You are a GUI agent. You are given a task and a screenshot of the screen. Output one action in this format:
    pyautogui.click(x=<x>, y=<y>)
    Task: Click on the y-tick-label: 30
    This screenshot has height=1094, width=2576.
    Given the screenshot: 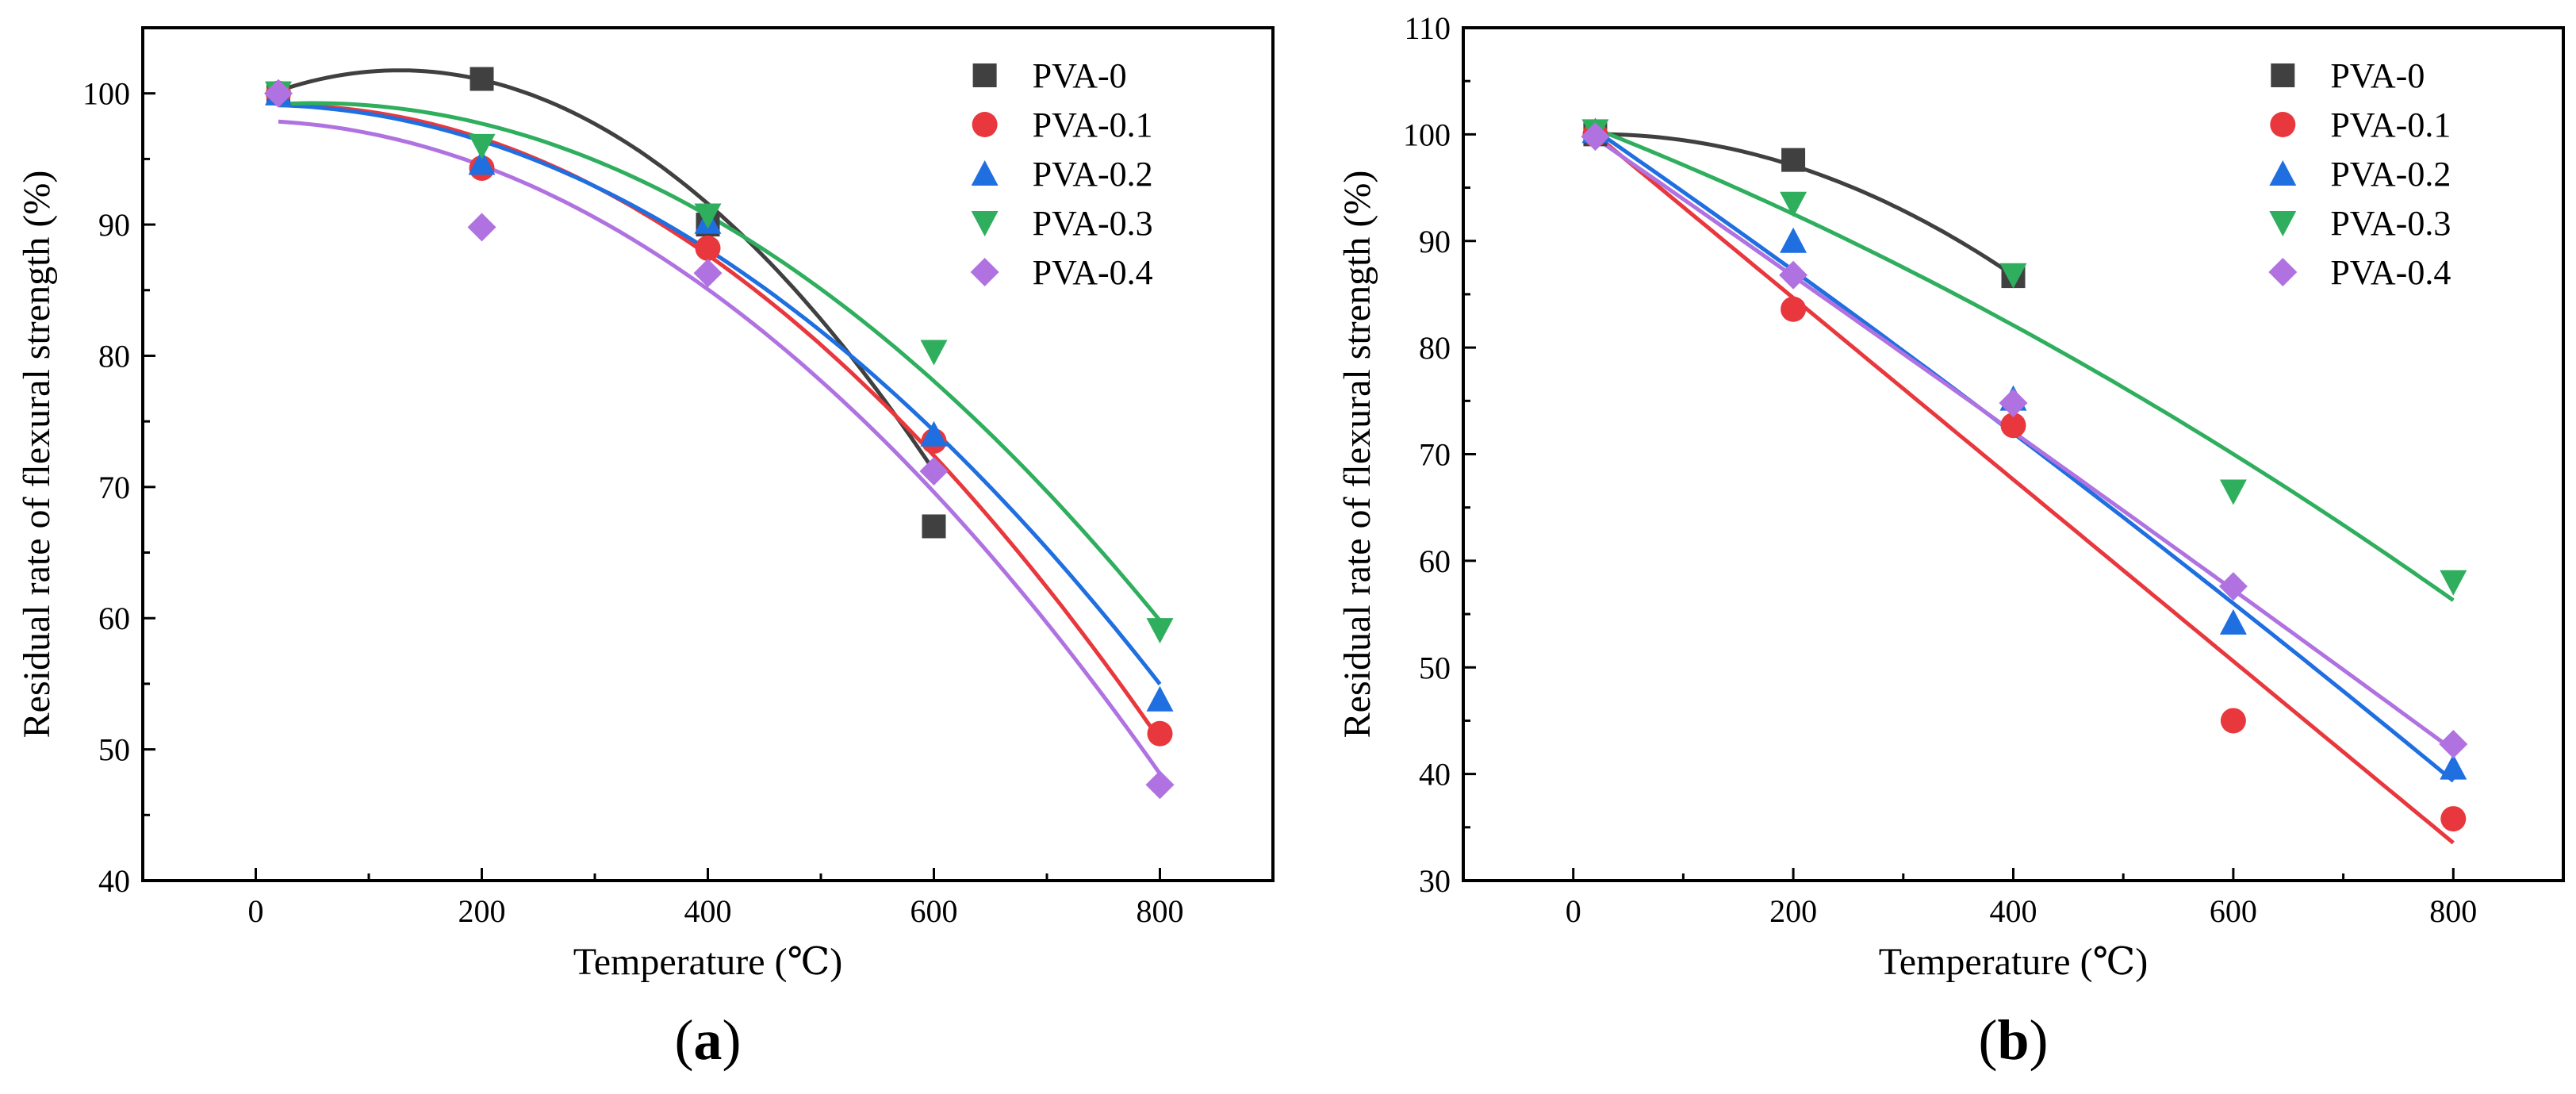 What is the action you would take?
    pyautogui.click(x=1435, y=881)
    